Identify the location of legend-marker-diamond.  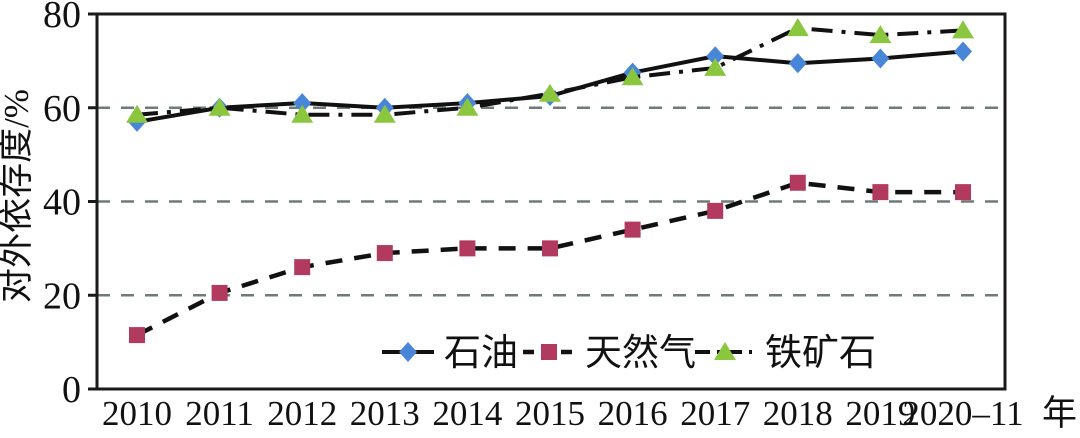
(408, 352).